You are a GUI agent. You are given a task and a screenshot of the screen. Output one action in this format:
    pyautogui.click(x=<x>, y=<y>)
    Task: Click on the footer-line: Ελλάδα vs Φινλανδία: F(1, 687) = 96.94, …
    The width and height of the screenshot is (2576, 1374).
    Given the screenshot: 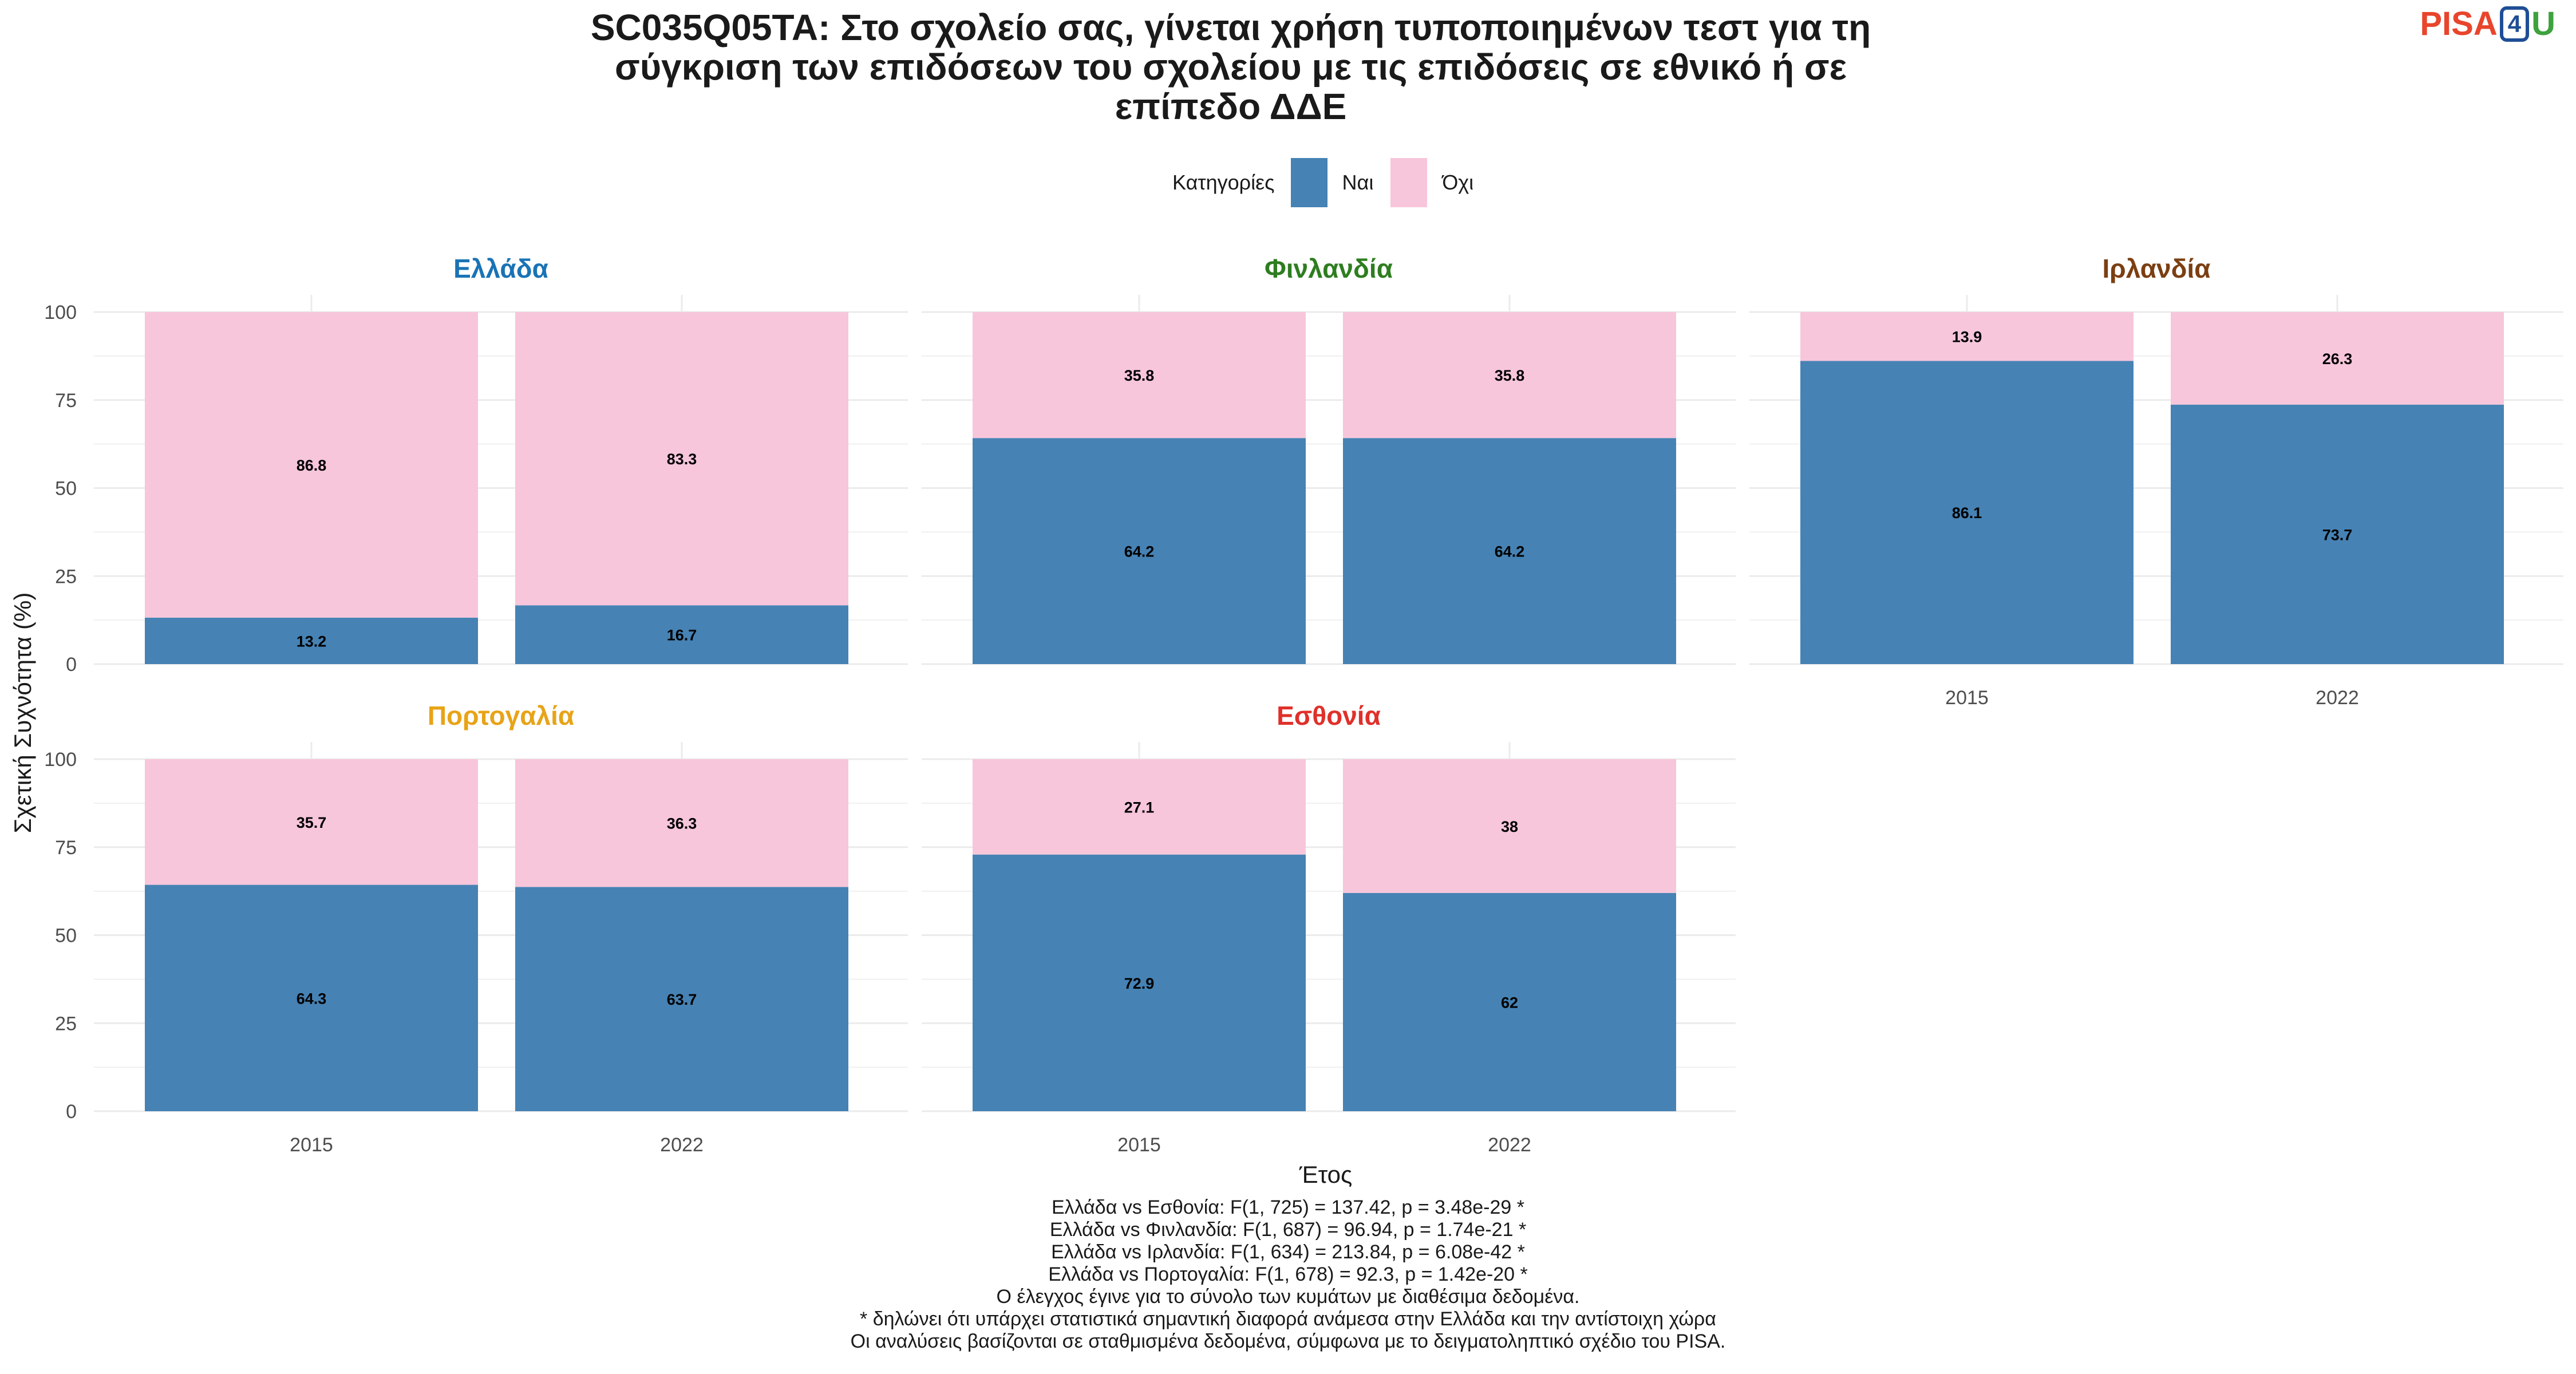 What is the action you would take?
    pyautogui.click(x=1288, y=1230)
    